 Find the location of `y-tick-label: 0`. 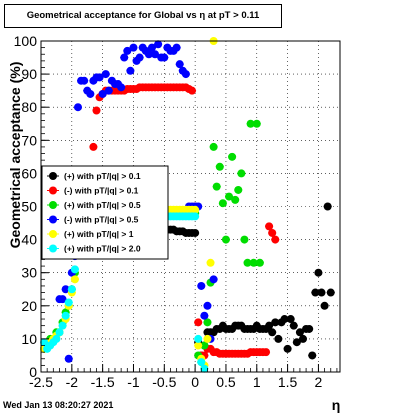

y-tick-label: 0 is located at coordinates (33, 372).